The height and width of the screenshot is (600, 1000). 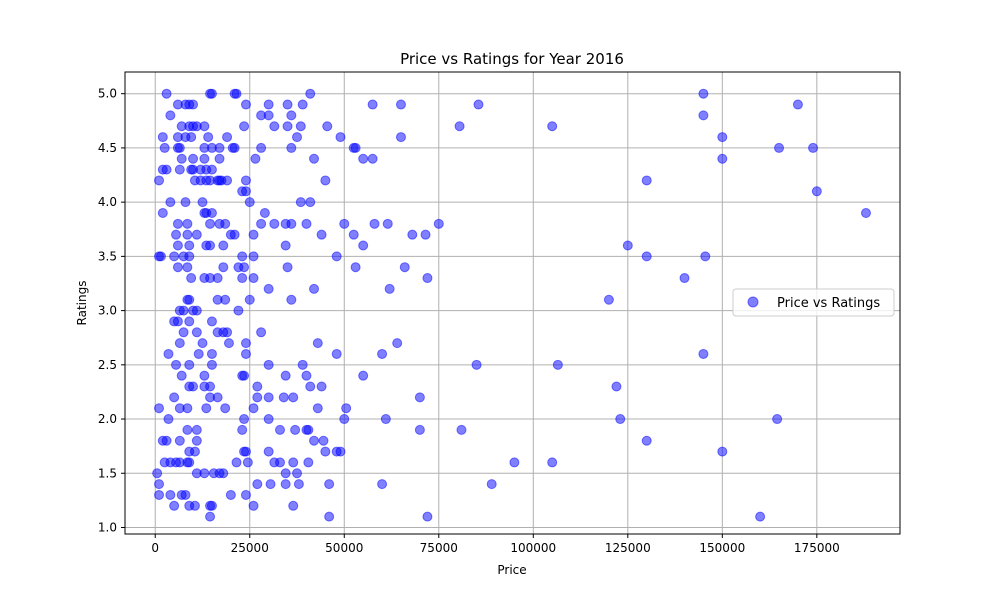 What do you see at coordinates (512, 59) in the screenshot?
I see `chart-title: Price vs Ratings for Year 2016` at bounding box center [512, 59].